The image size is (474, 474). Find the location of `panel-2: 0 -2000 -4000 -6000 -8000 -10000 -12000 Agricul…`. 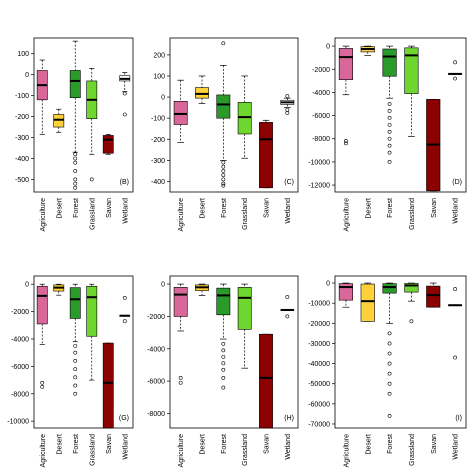

panel-2: 0 -2000 -4000 -6000 -8000 -10000 -12000 Agricul… is located at coordinates (387, 134).